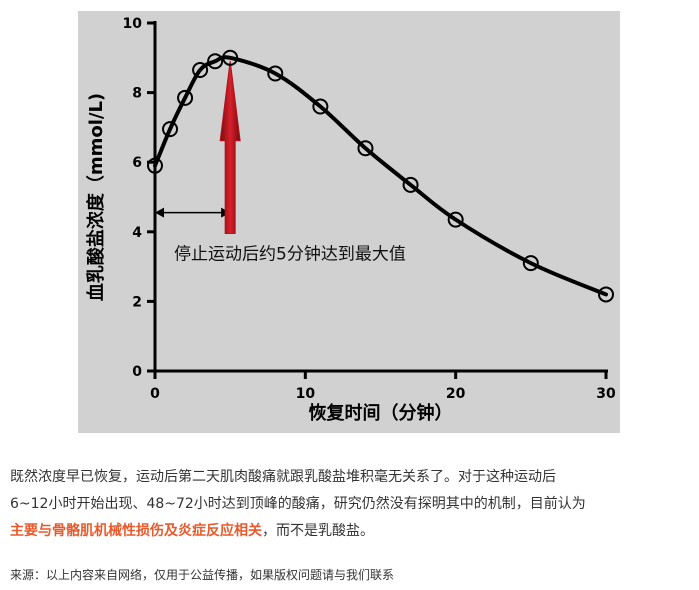 This screenshot has width=699, height=590. Describe the element at coordinates (230, 147) in the screenshot. I see `peak-arrow` at that location.